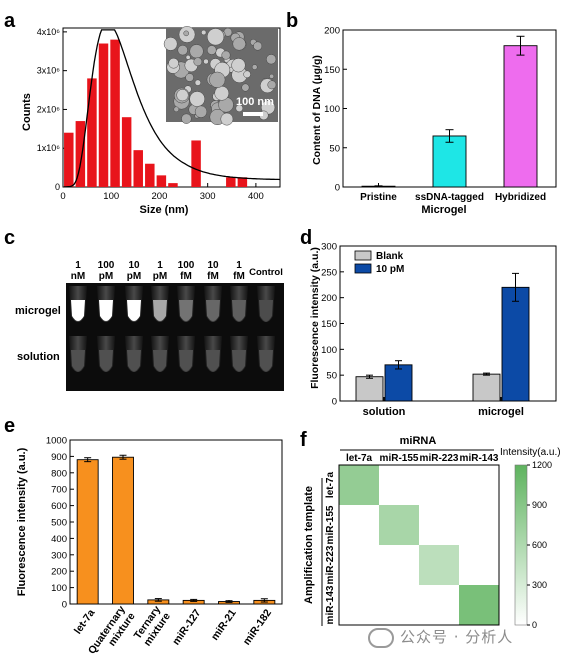  I want to click on x-category-label: miR-182, so click(257, 627).